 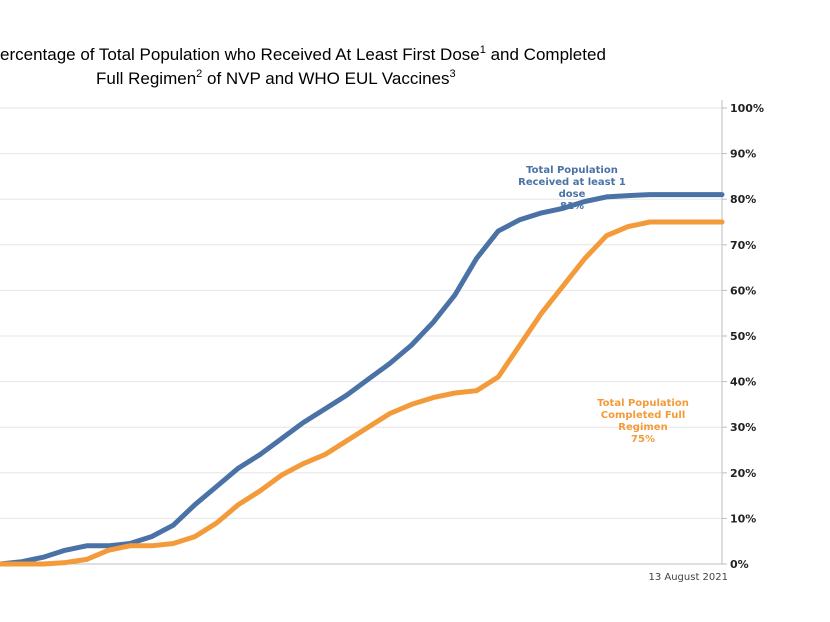 What do you see at coordinates (747, 108) in the screenshot?
I see `y-tick-label: 100%` at bounding box center [747, 108].